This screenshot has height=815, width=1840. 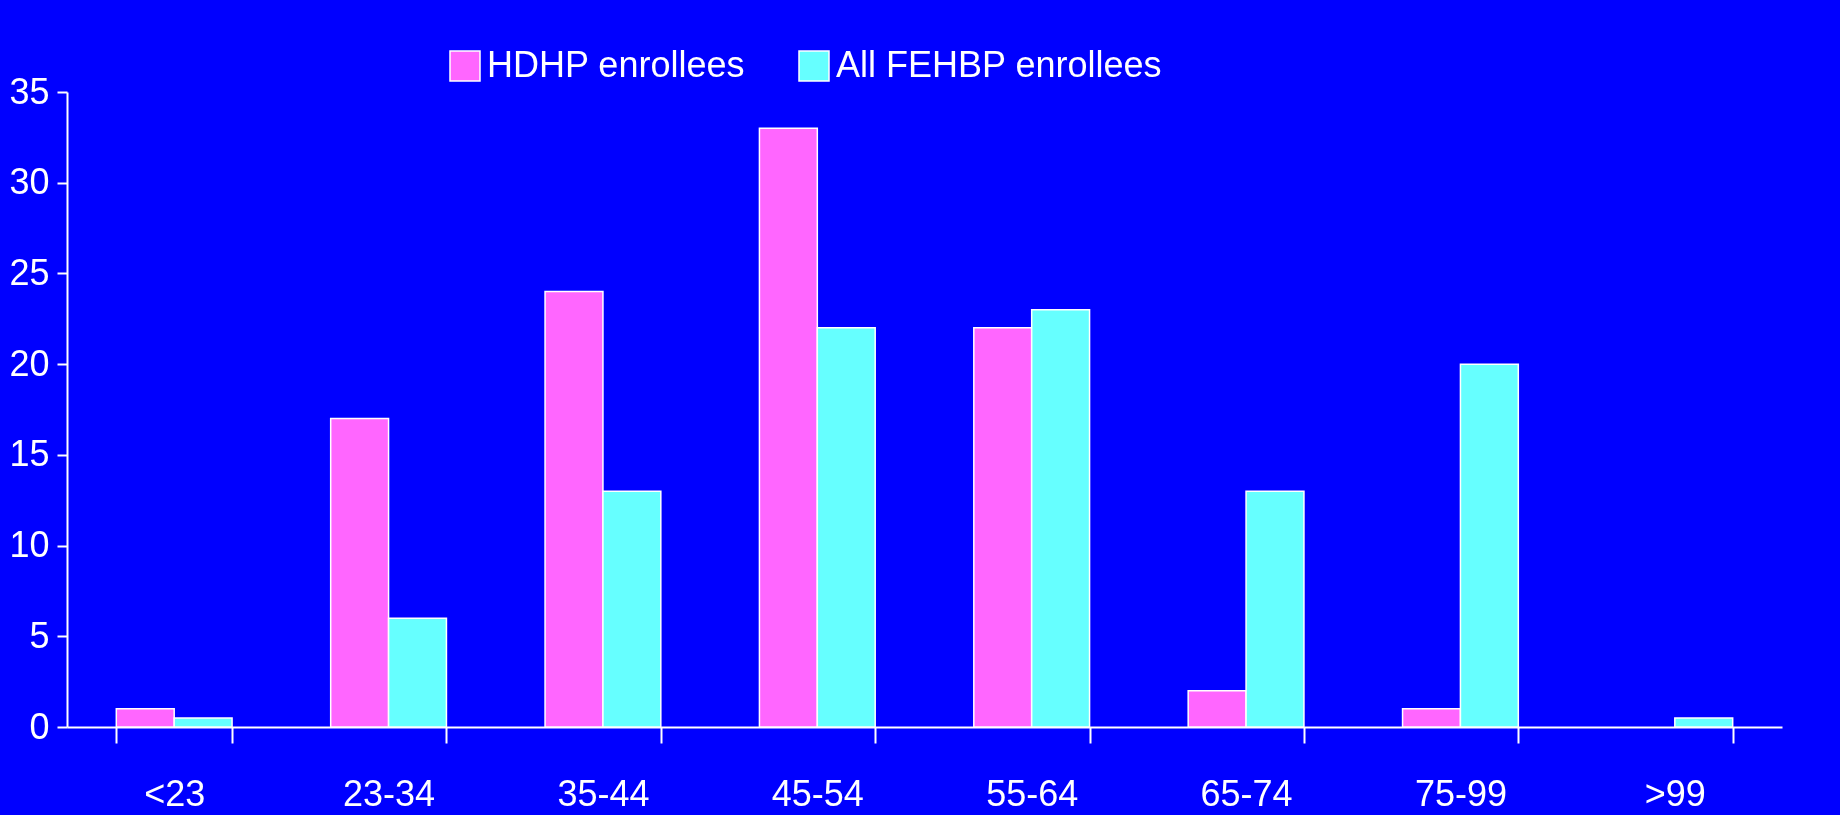 What do you see at coordinates (389, 793) in the screenshot?
I see `x-tick-label: 23-34` at bounding box center [389, 793].